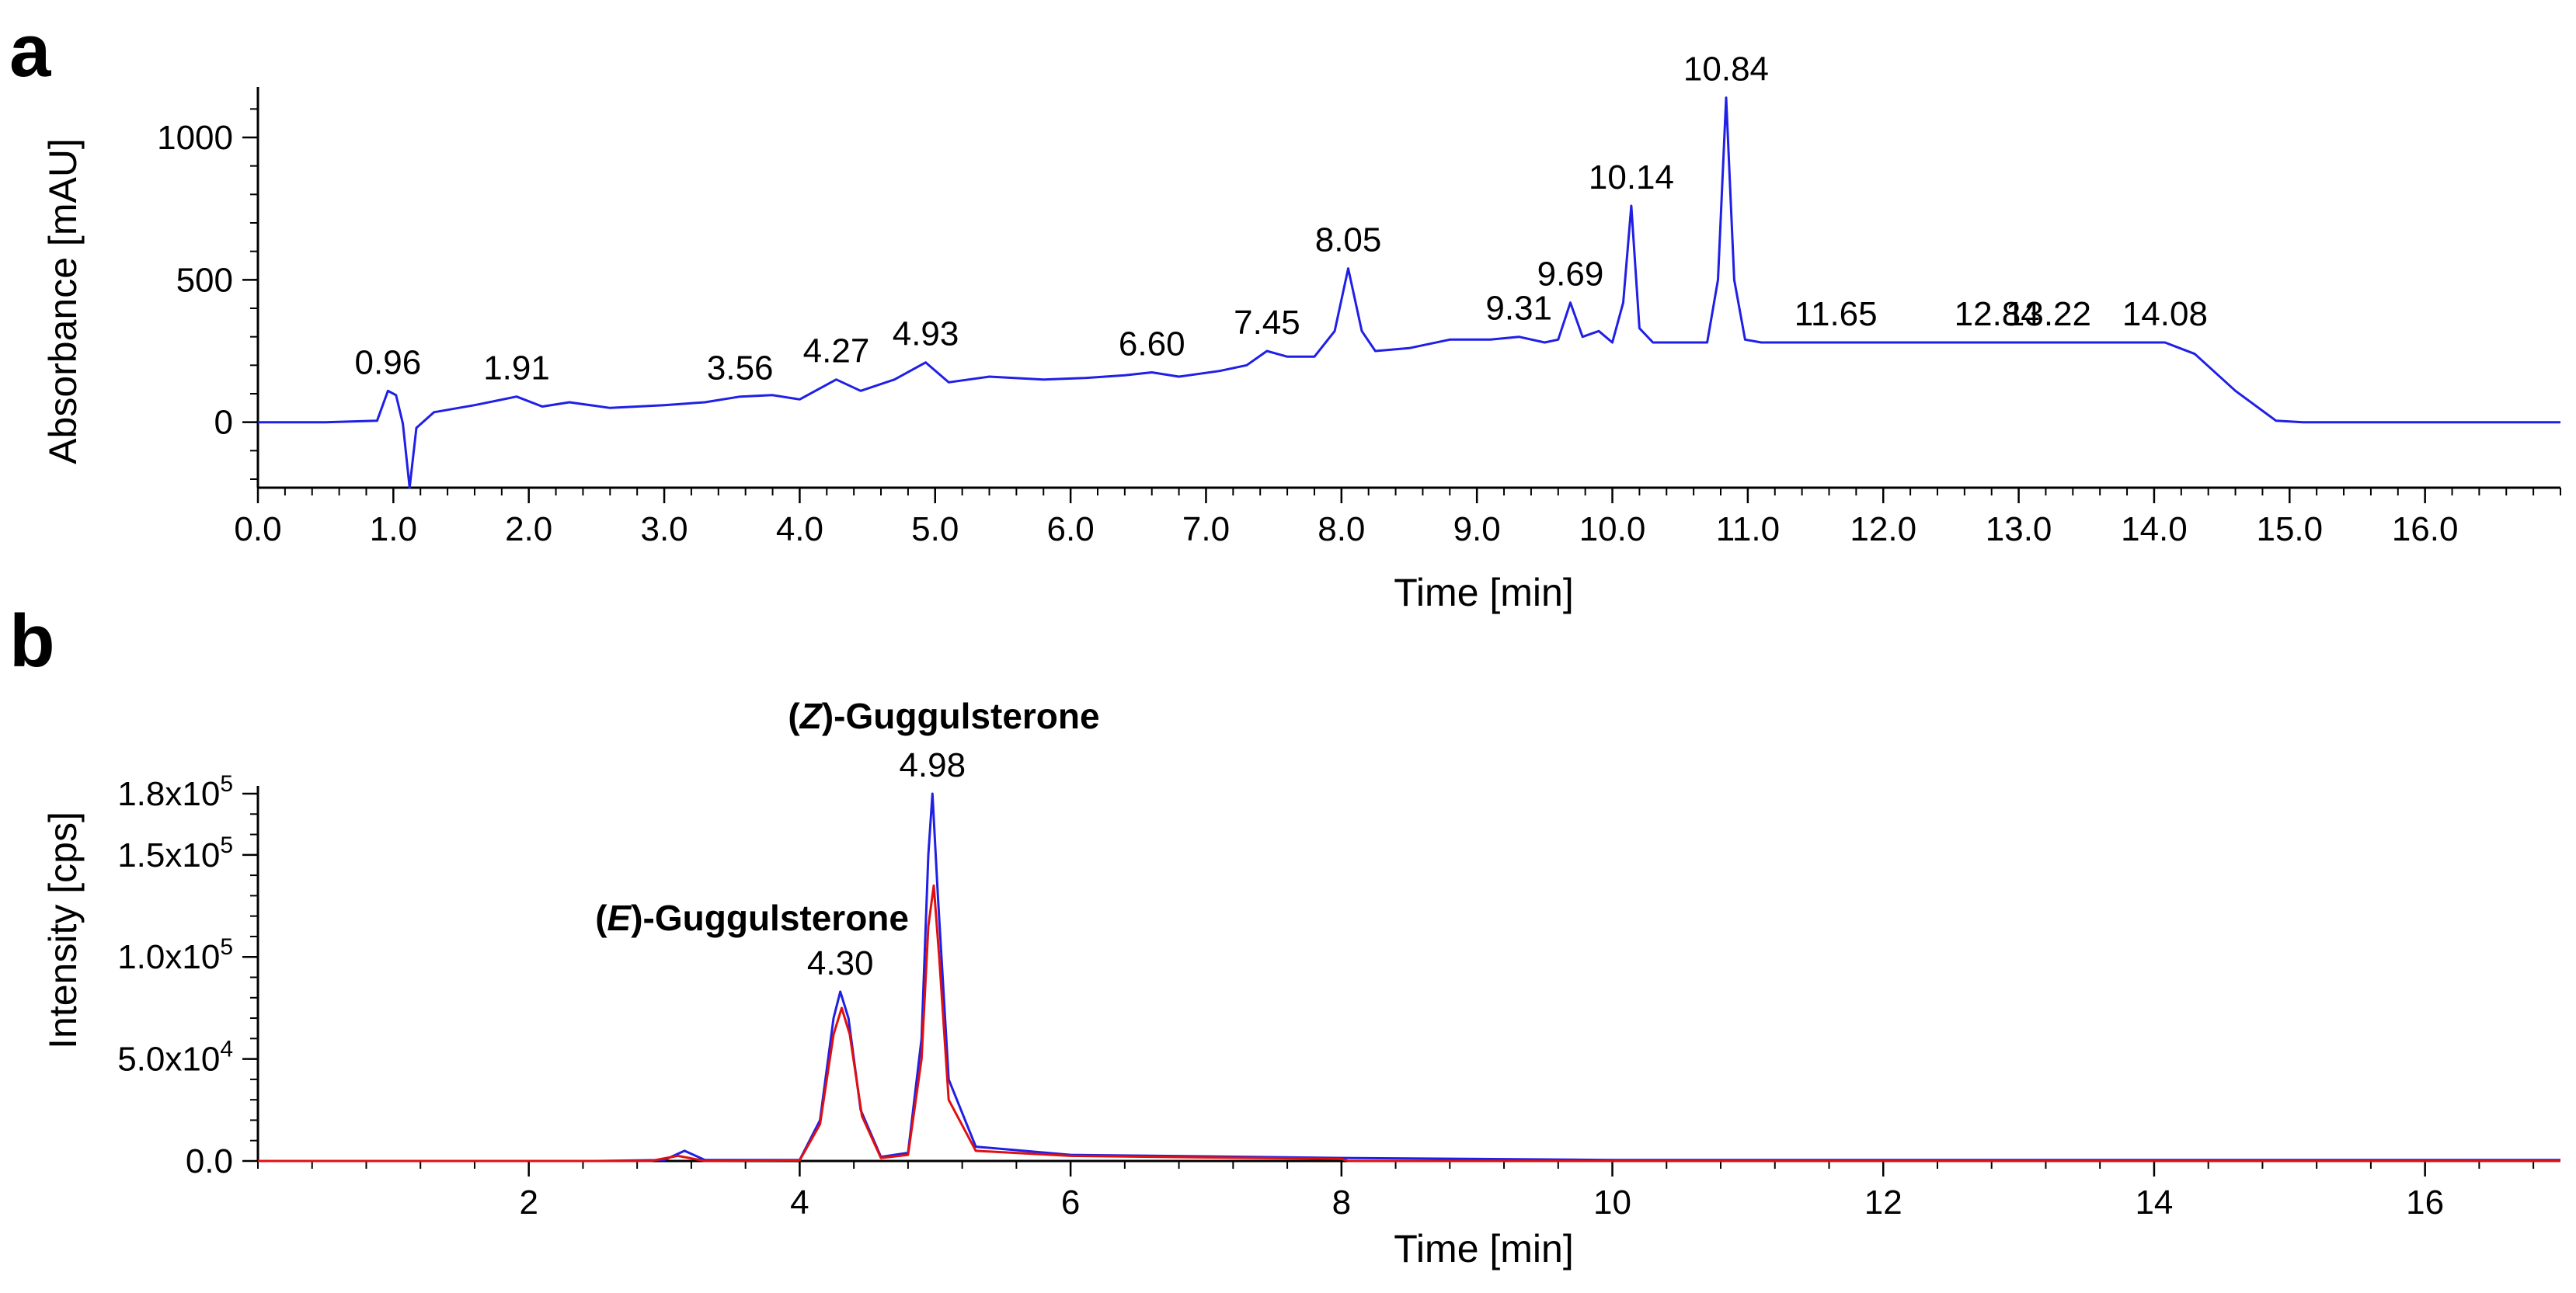 The height and width of the screenshot is (1293, 2576). Describe the element at coordinates (1748, 529) in the screenshot. I see `panel-a-x-tick-label: 11.0` at that location.